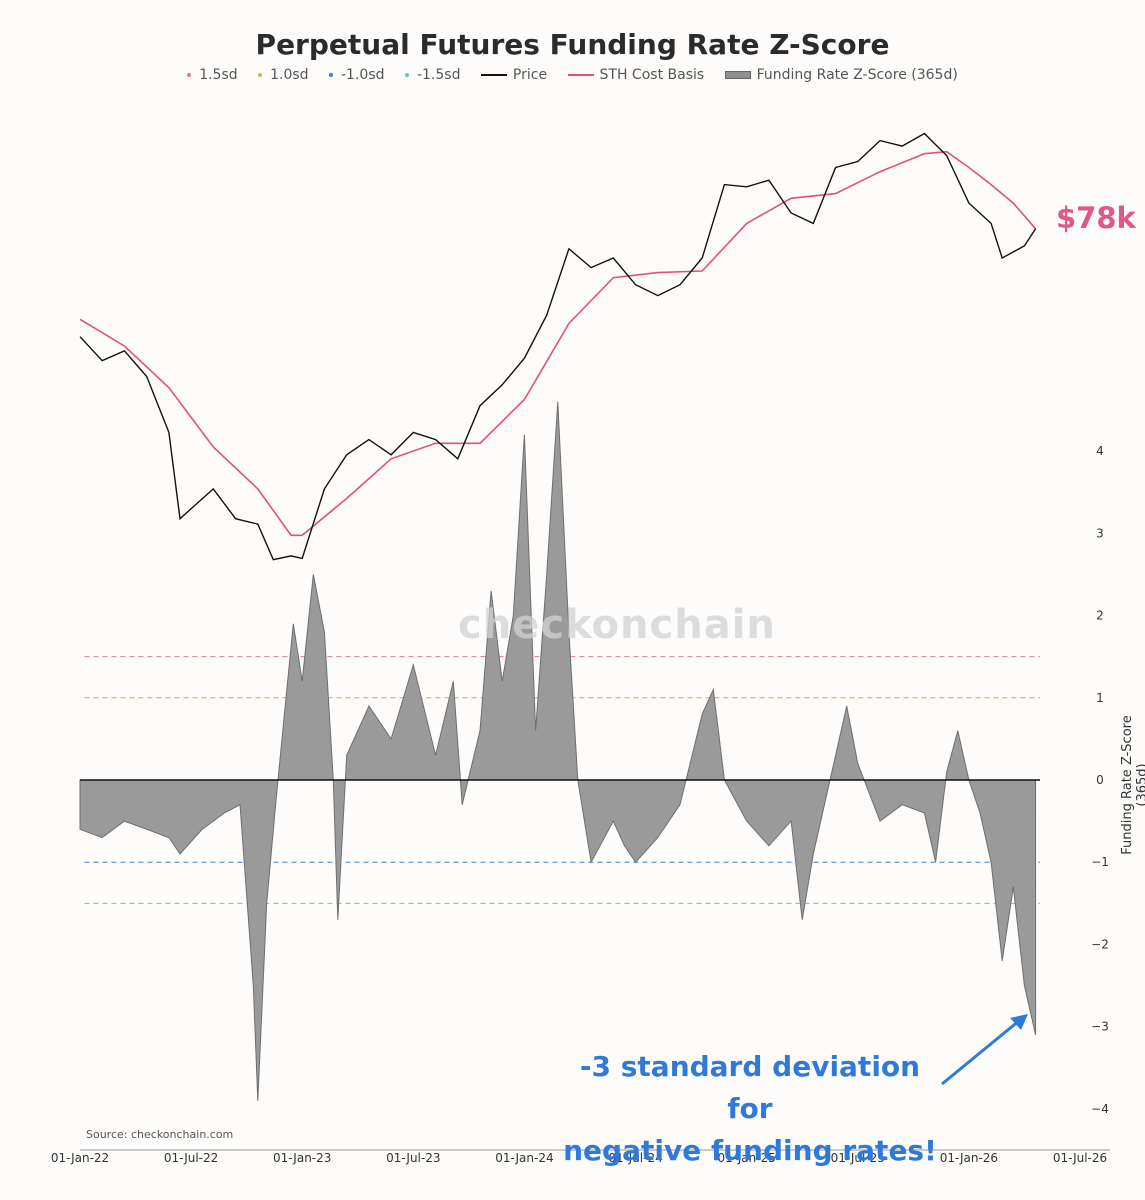 The image size is (1145, 1200). I want to click on legend-item-funding-rate: Funding Rate Z-Score (365d), so click(841, 75).